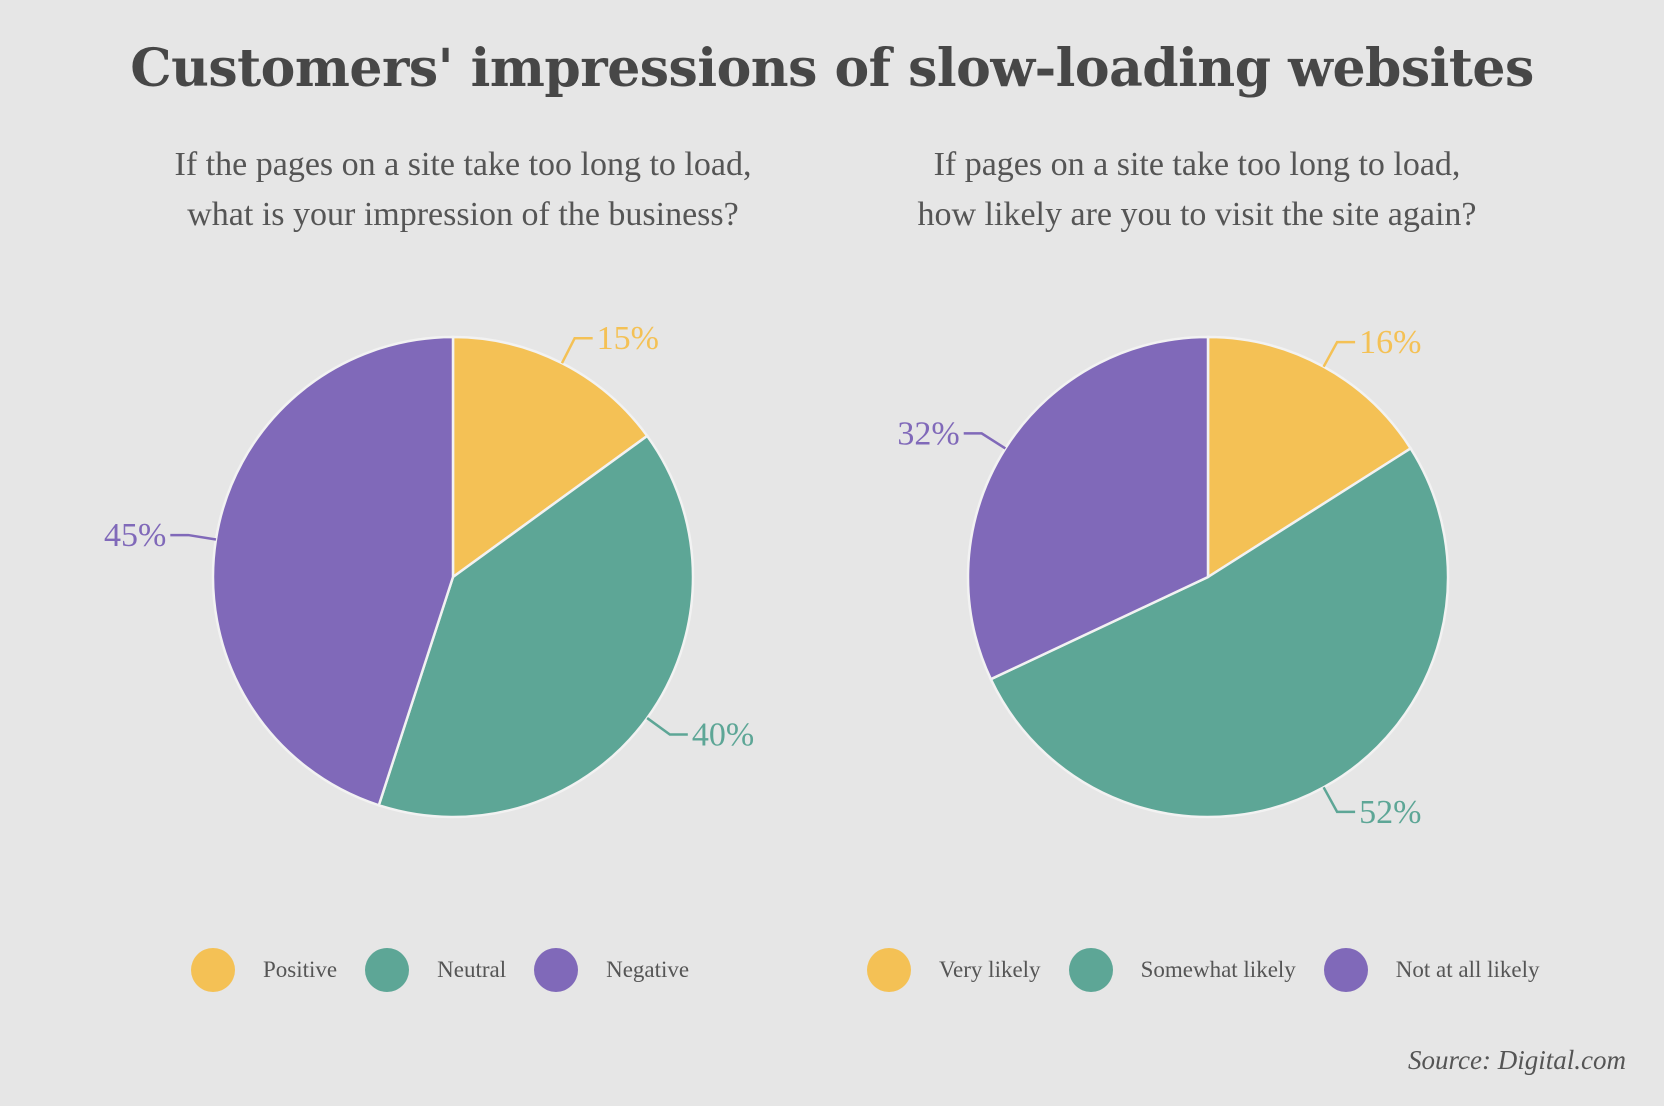  What do you see at coordinates (1390, 342) in the screenshot?
I see `slice-label-very-likely: 16%` at bounding box center [1390, 342].